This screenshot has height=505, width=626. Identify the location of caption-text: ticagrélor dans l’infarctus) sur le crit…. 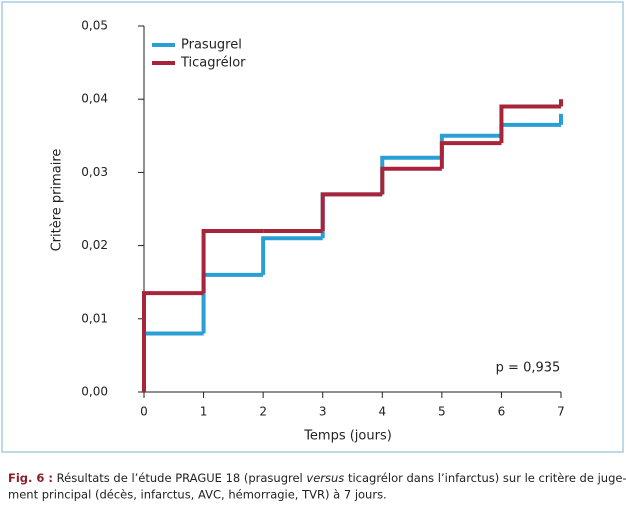
(485, 478).